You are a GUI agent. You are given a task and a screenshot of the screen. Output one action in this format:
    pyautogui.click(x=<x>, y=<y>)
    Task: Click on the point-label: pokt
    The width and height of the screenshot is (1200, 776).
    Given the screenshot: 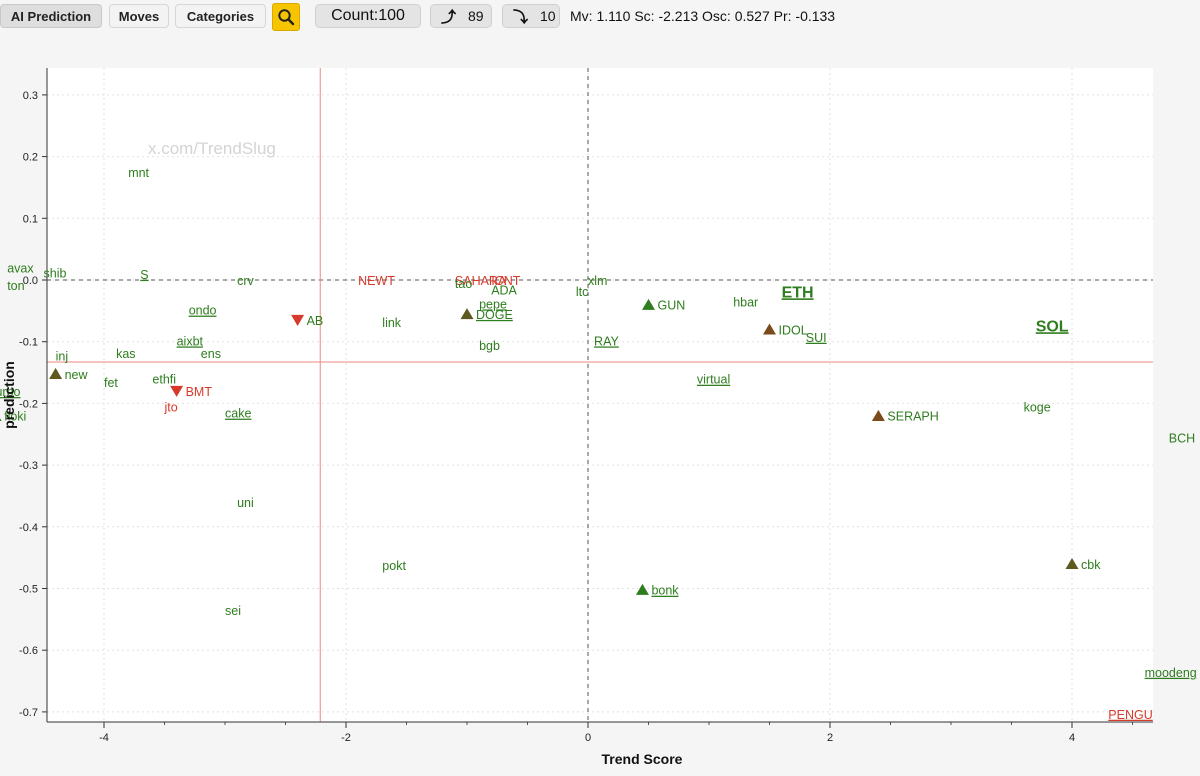 What is the action you would take?
    pyautogui.click(x=394, y=566)
    